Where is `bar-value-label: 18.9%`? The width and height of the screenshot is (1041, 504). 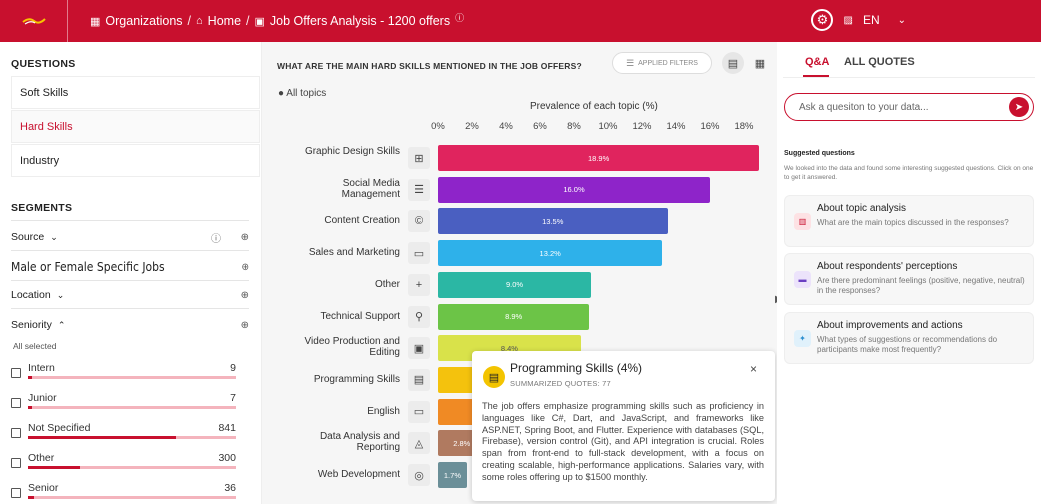 bar-value-label: 18.9% is located at coordinates (599, 158).